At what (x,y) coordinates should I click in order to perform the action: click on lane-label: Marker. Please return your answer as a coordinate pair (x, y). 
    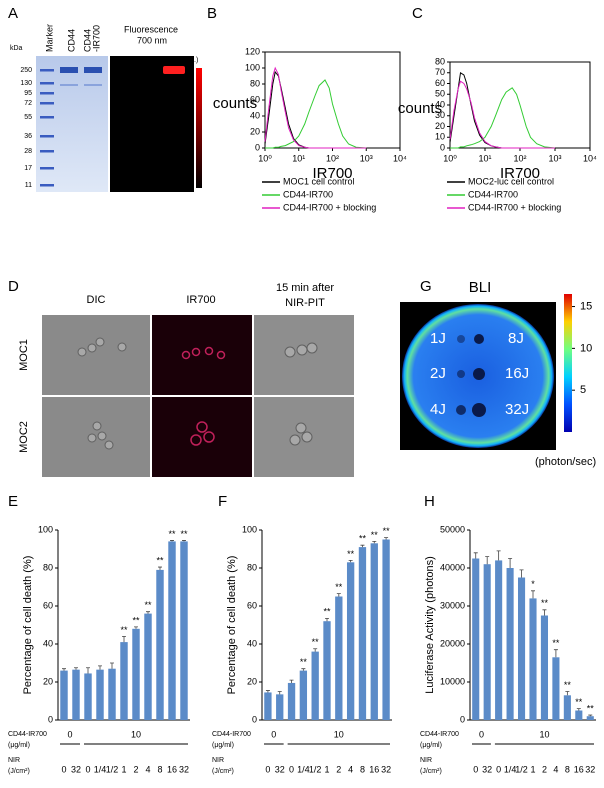
    Looking at the image, I should click on (49, 38).